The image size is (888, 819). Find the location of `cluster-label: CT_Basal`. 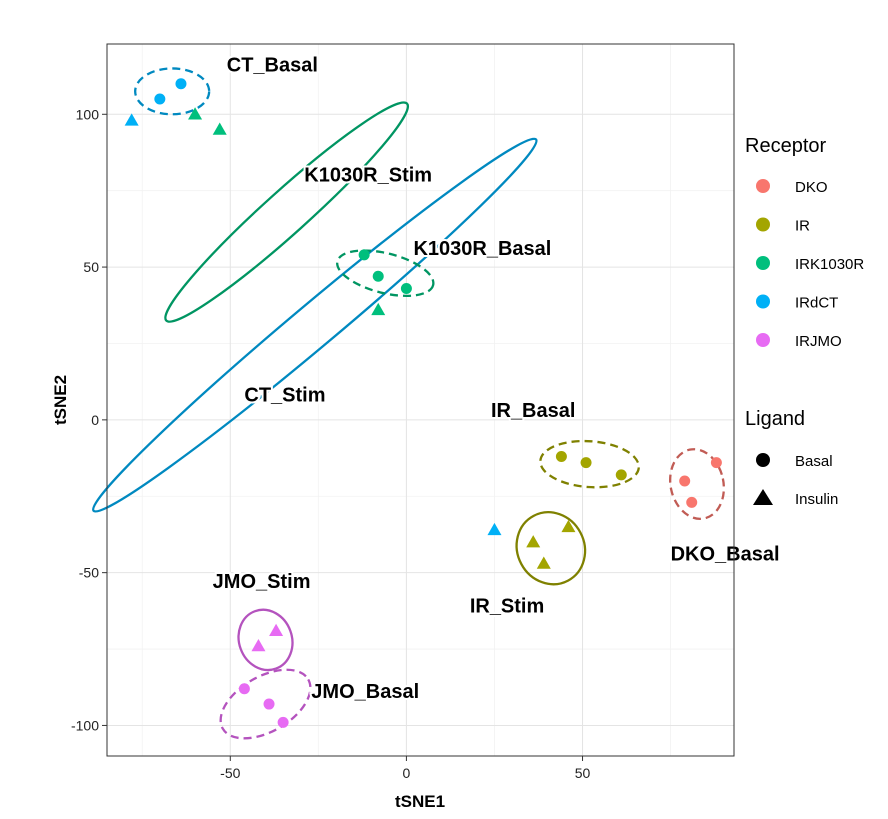

cluster-label: CT_Basal is located at coordinates (272, 66).